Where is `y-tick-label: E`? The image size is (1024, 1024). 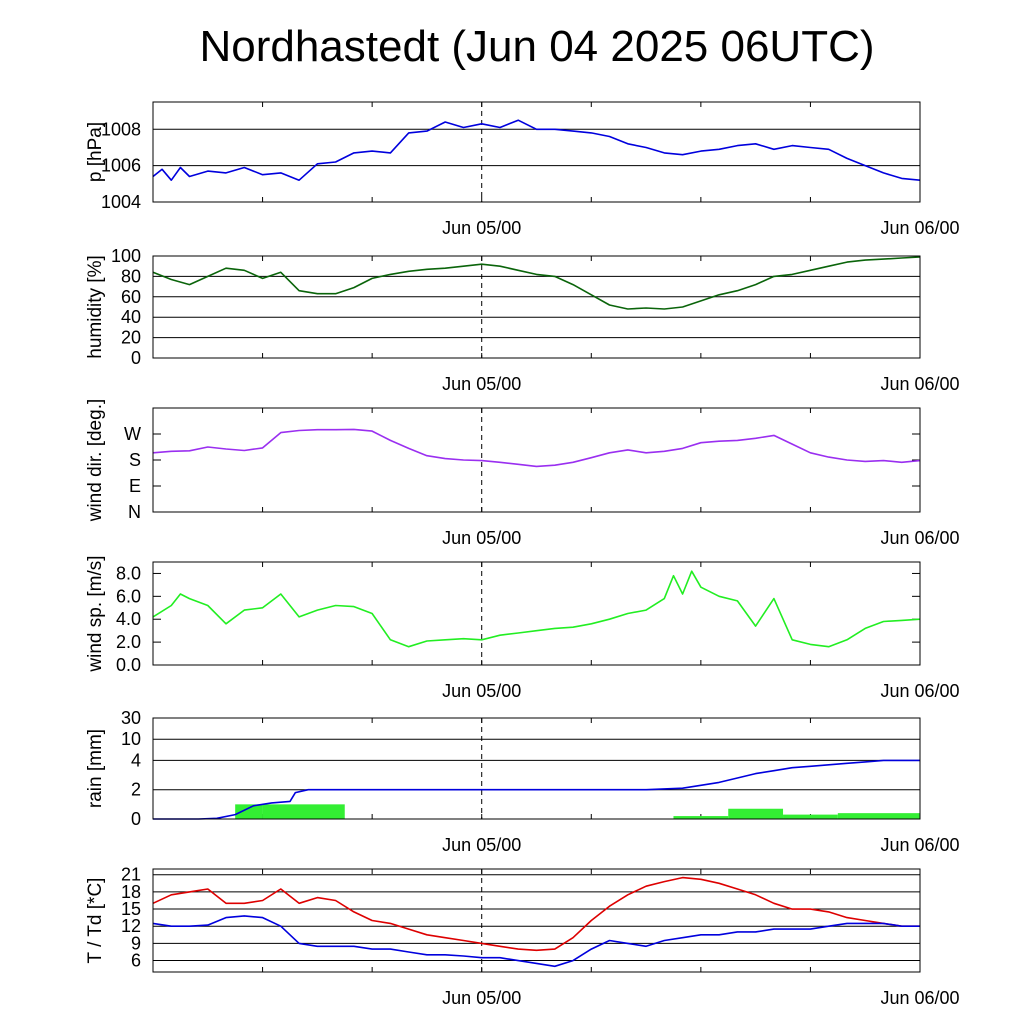 y-tick-label: E is located at coordinates (135, 486).